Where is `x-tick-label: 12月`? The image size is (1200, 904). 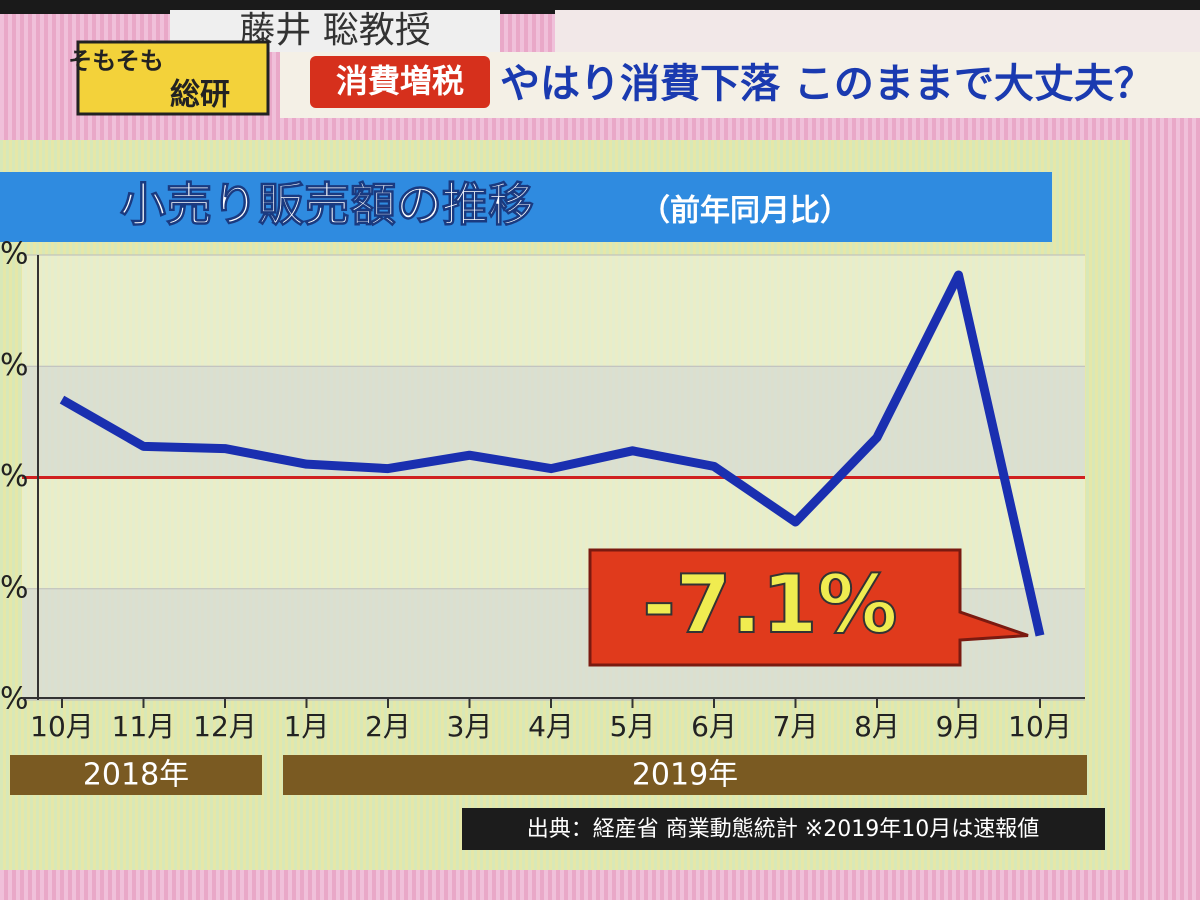
x-tick-label: 12月 is located at coordinates (225, 726).